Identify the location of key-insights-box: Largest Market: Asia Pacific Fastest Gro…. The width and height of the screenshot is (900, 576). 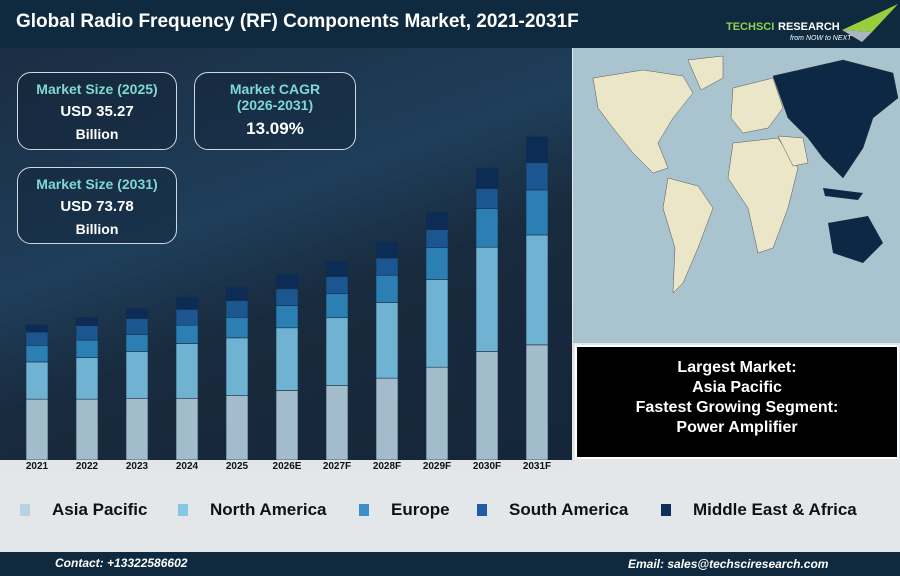
(737, 402).